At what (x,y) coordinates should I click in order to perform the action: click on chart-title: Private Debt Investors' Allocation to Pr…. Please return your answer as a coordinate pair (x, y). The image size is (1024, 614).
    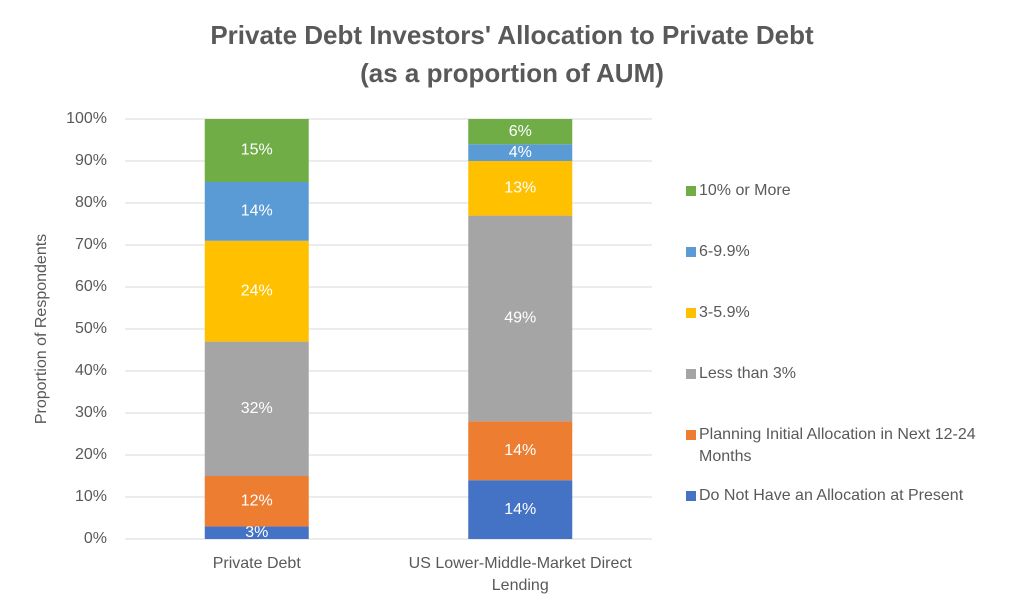
    Looking at the image, I should click on (512, 35).